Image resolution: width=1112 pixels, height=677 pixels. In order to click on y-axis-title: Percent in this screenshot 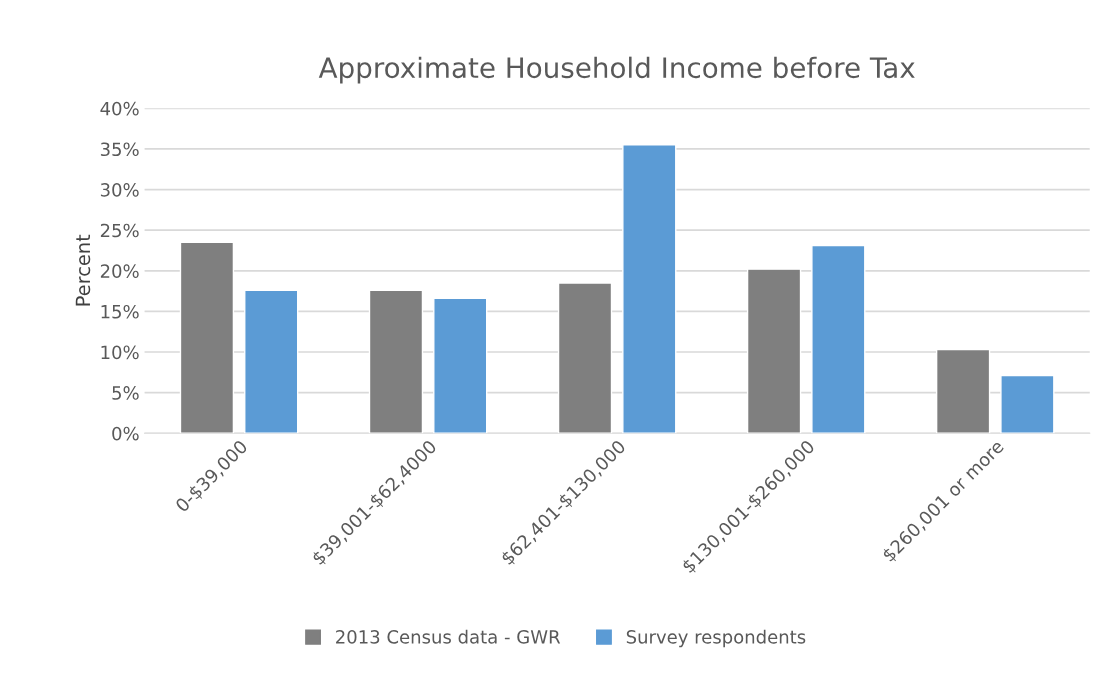, I will do `click(83, 270)`.